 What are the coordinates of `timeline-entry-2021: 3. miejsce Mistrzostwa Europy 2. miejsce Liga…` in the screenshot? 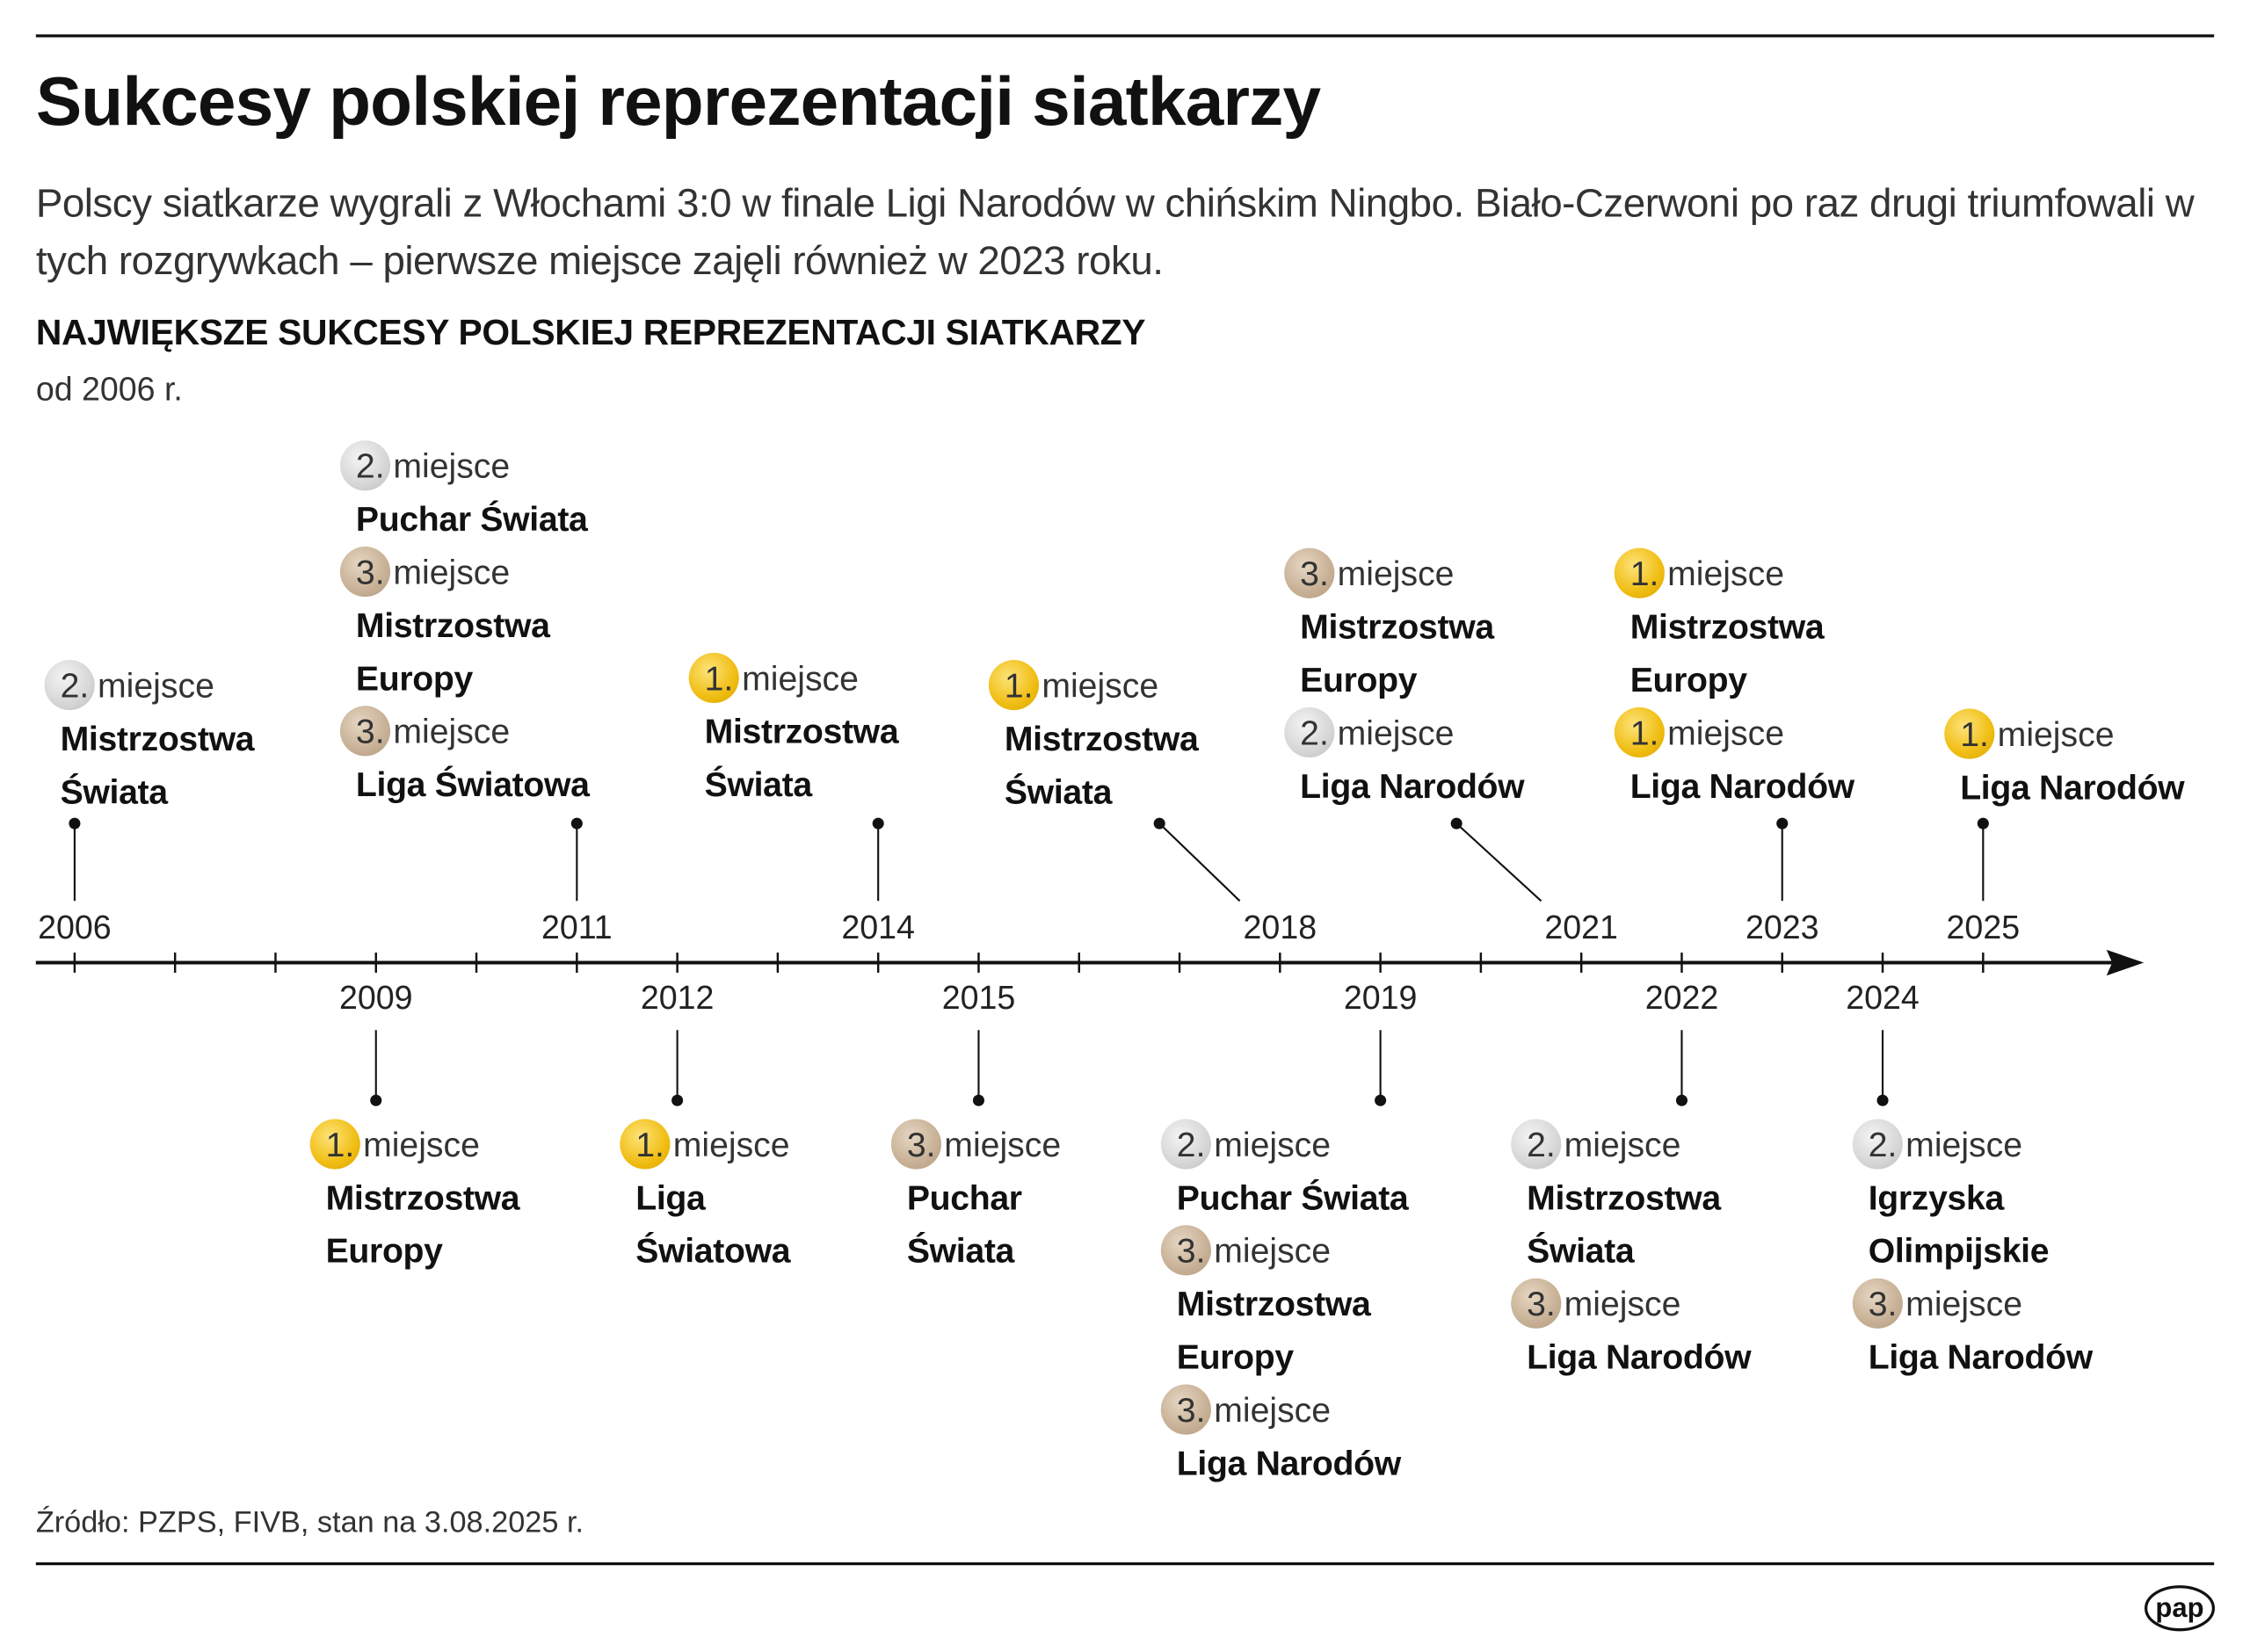 It's located at (1404, 680).